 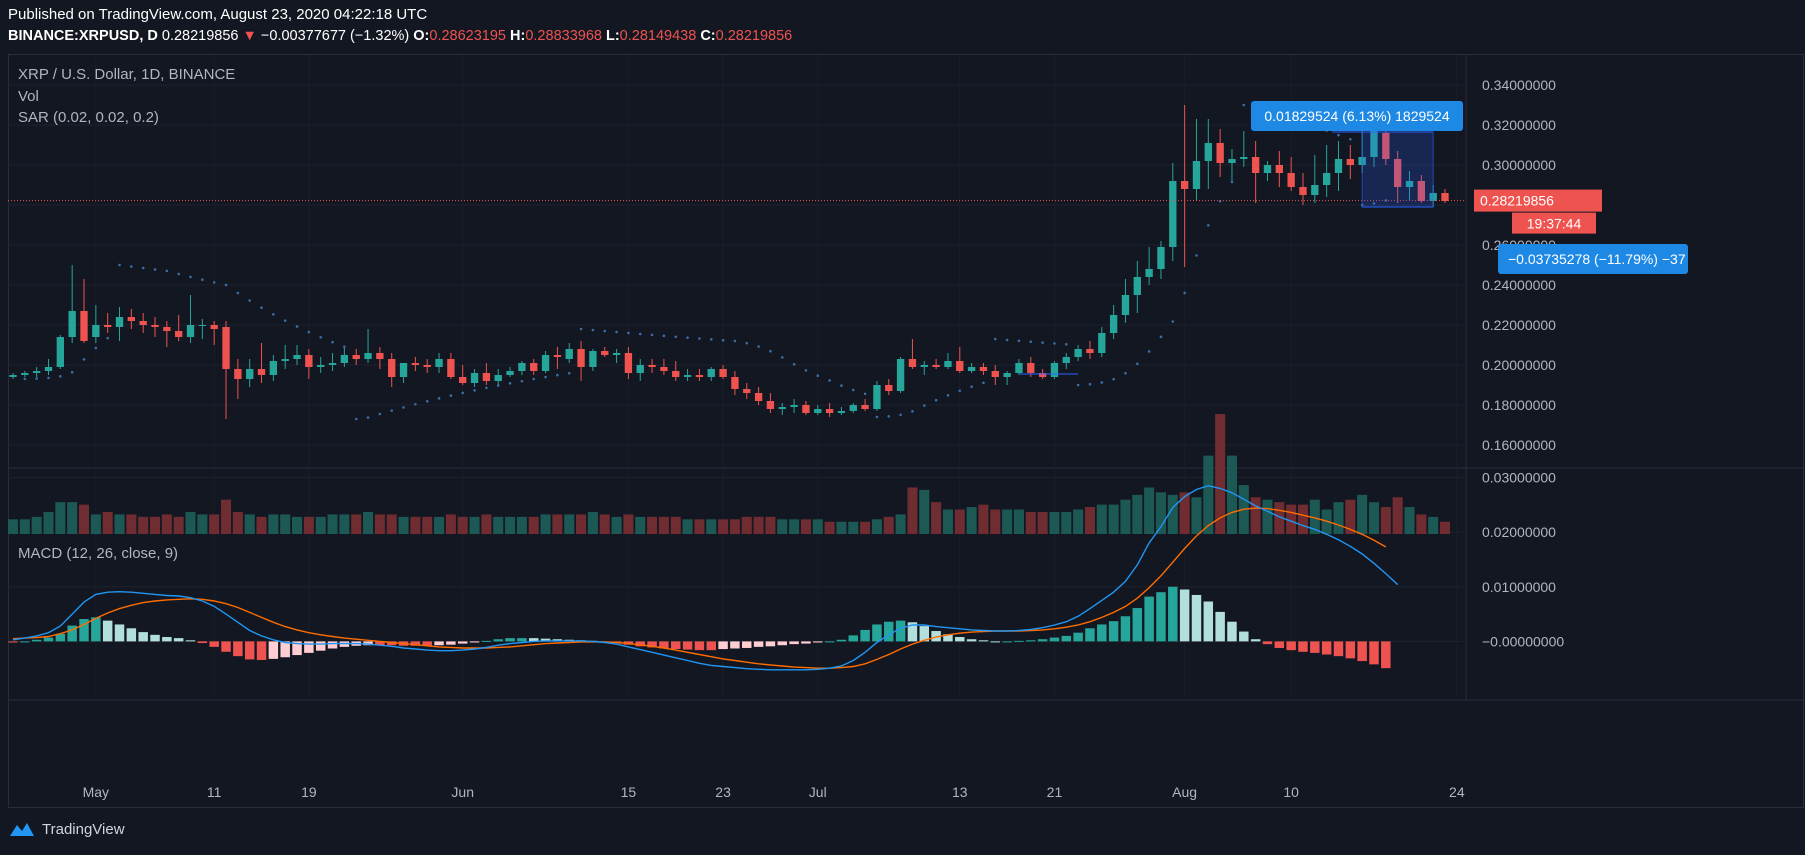 I want to click on price-tick-label: 0.24000000, so click(x=1519, y=285).